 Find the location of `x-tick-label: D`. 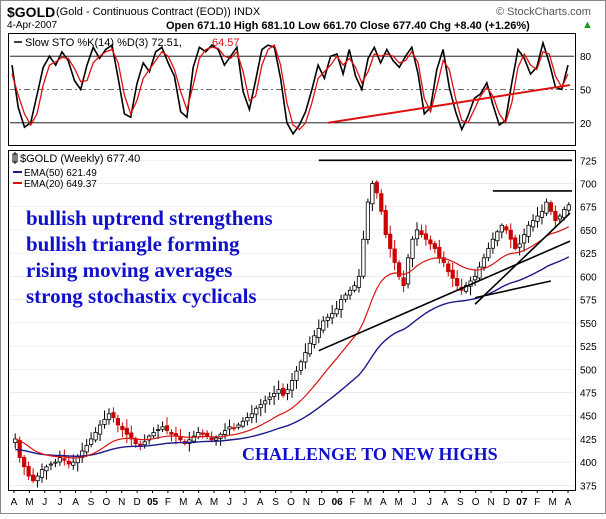

x-tick-label: D is located at coordinates (506, 502).